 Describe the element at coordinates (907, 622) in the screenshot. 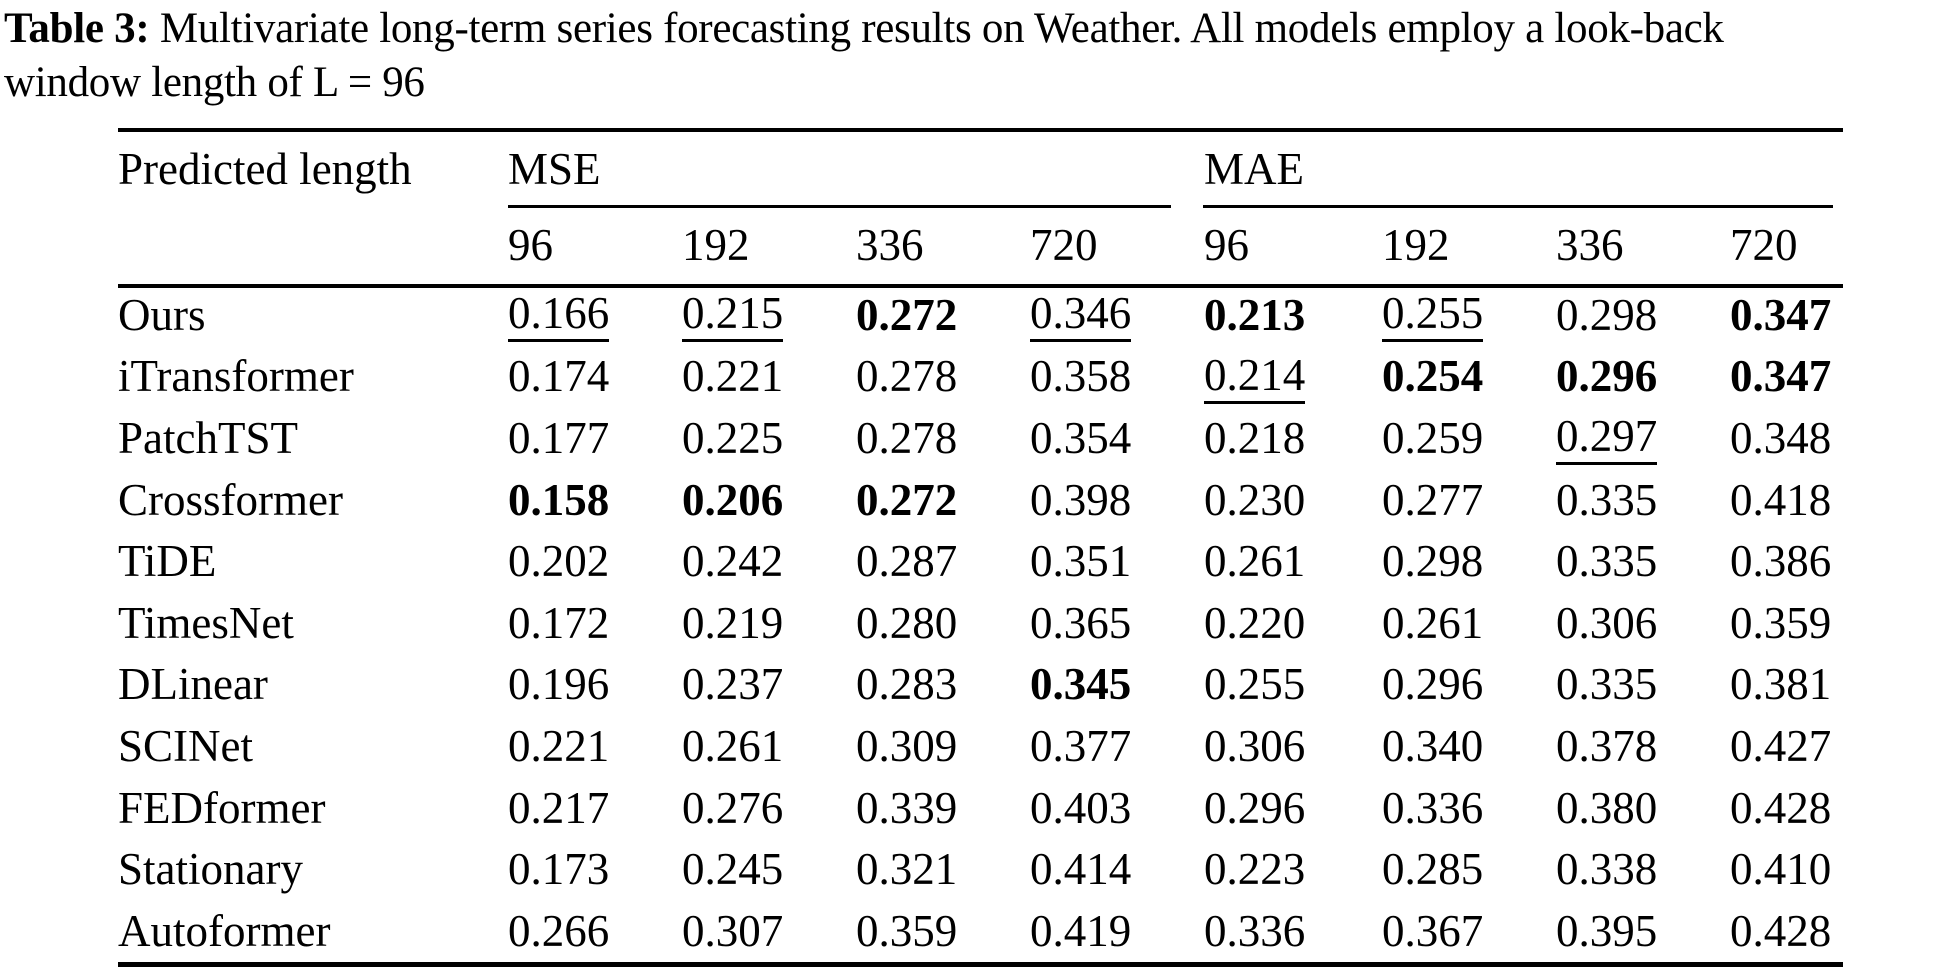

I see `metric-value: 0.280` at that location.